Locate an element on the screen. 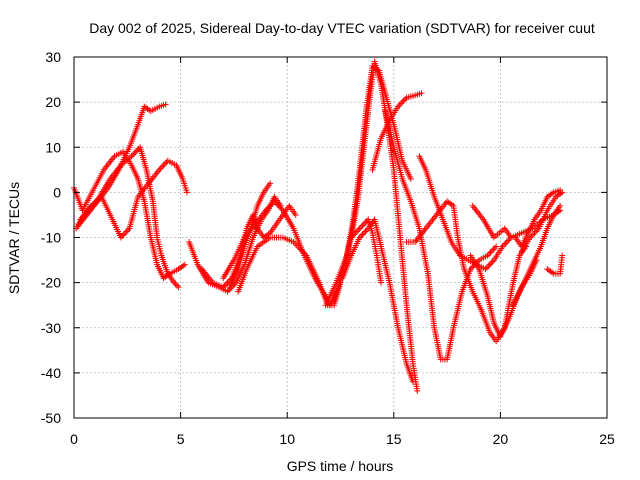 The image size is (640, 480). x-tick-label: 25 is located at coordinates (607, 439).